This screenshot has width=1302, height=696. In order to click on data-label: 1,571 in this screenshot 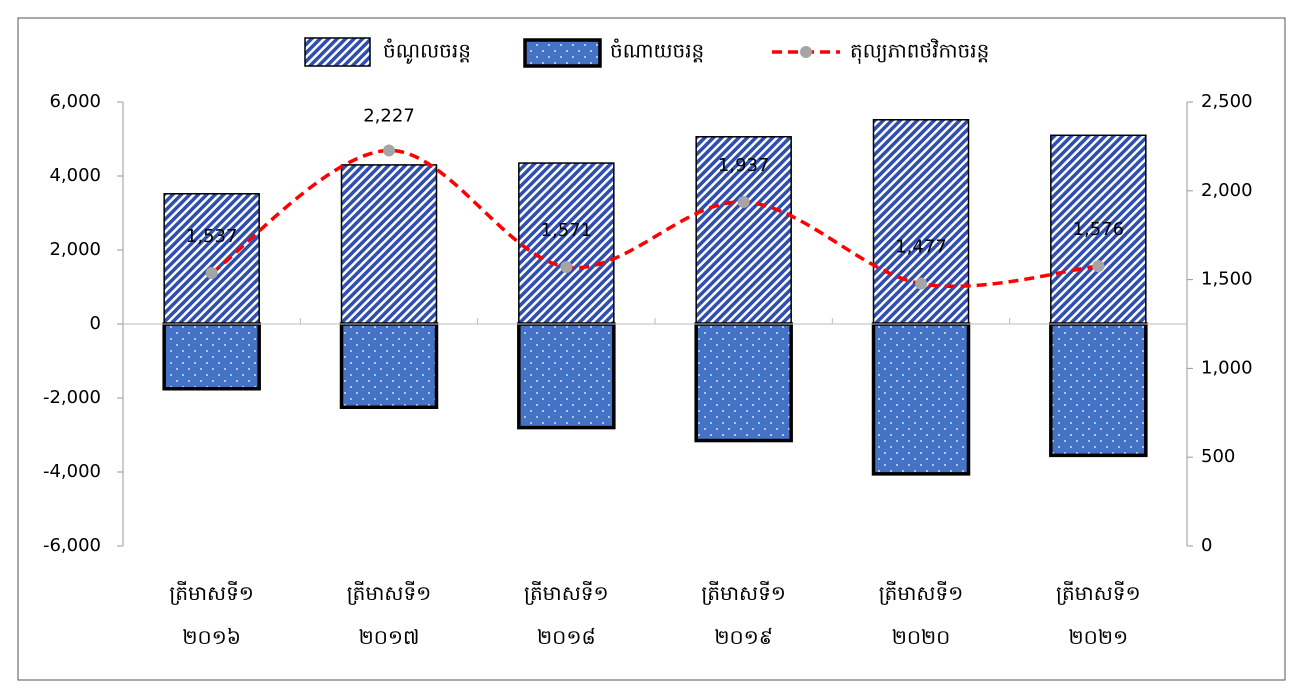, I will do `click(567, 230)`.